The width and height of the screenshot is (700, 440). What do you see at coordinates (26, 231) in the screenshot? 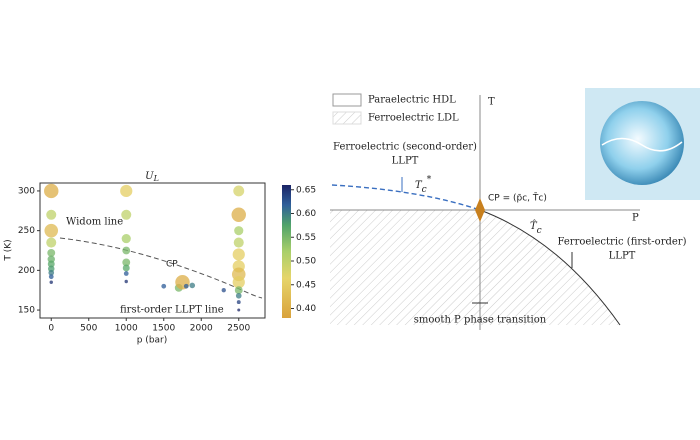
I see `y-tick-label: 250` at bounding box center [26, 231].